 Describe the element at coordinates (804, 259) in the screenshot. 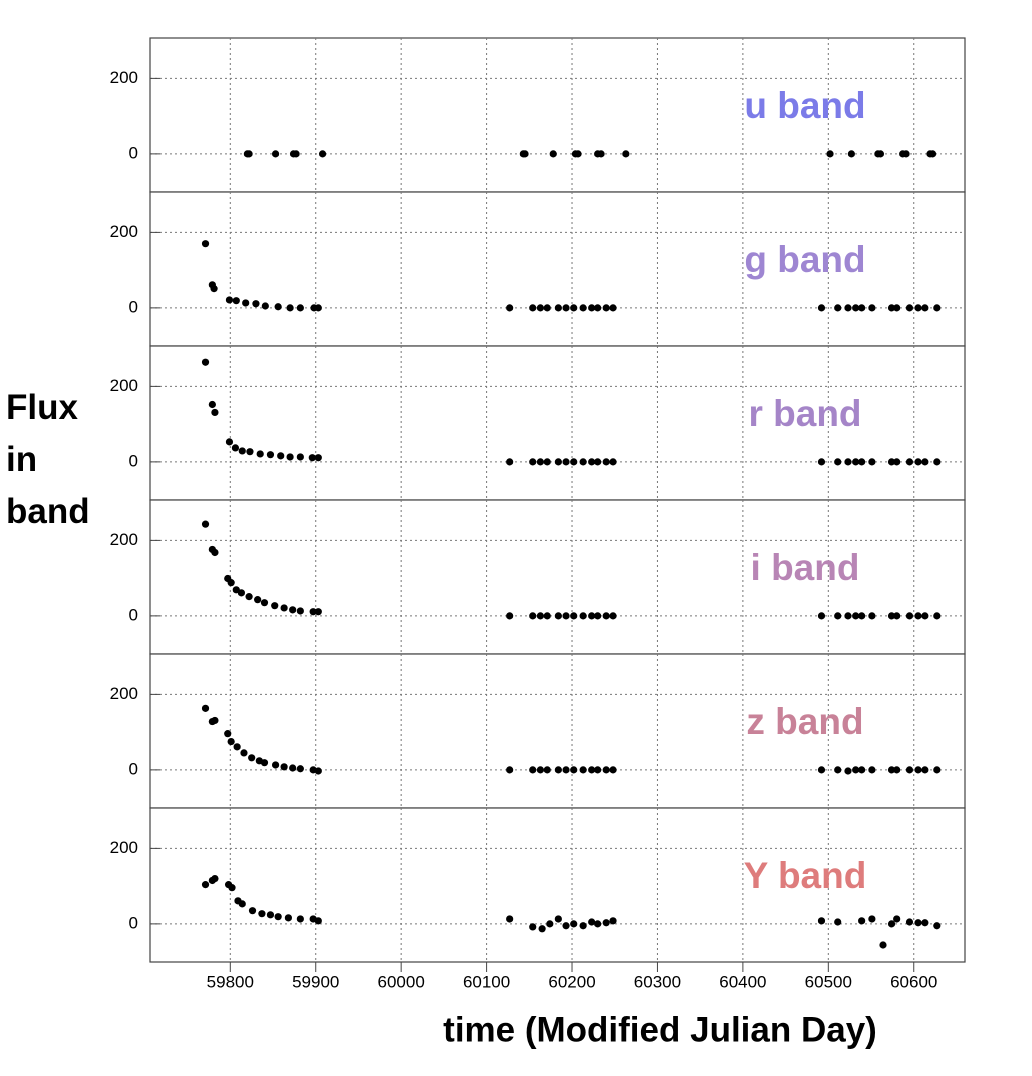

I see `panel-title: g band` at that location.